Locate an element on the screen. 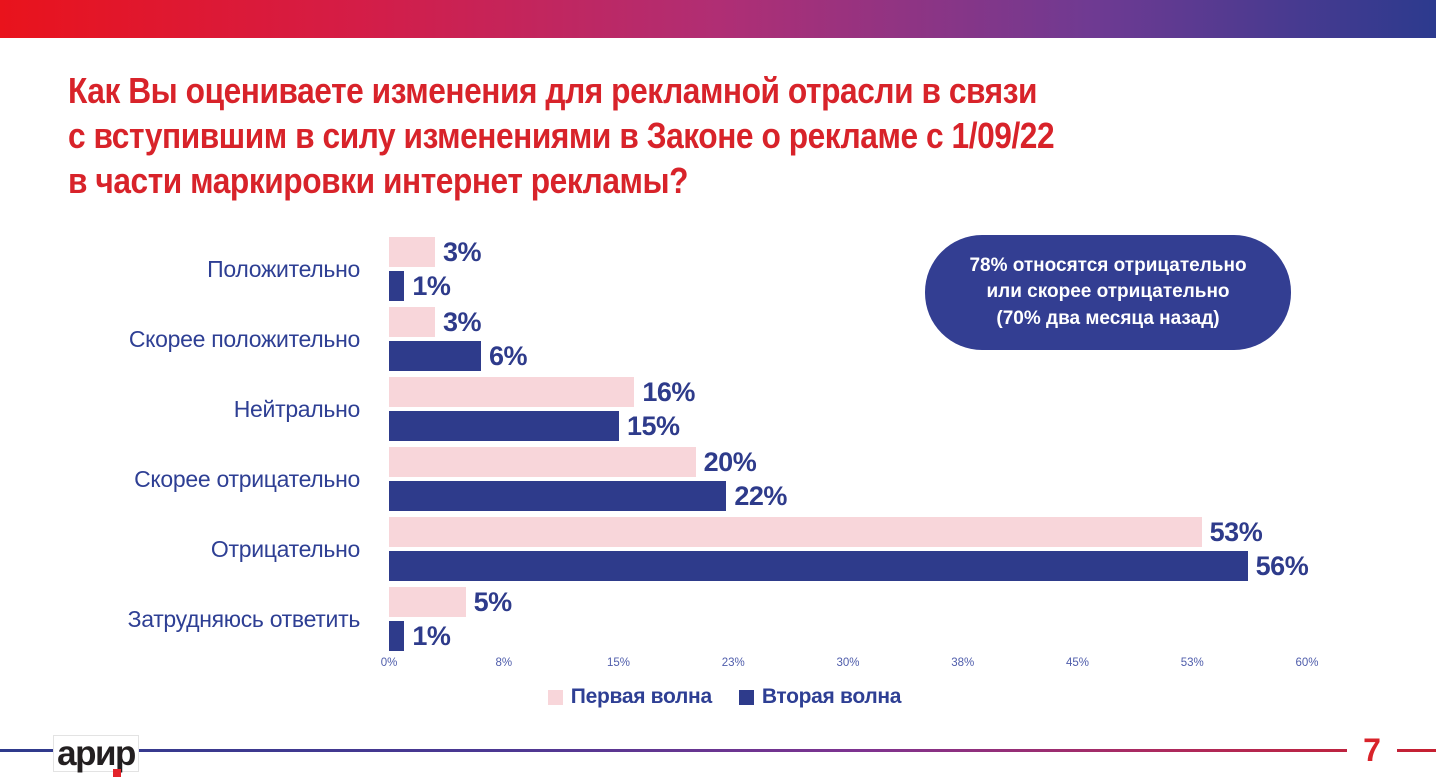 The height and width of the screenshot is (777, 1436). top-gradient-bar is located at coordinates (718, 19).